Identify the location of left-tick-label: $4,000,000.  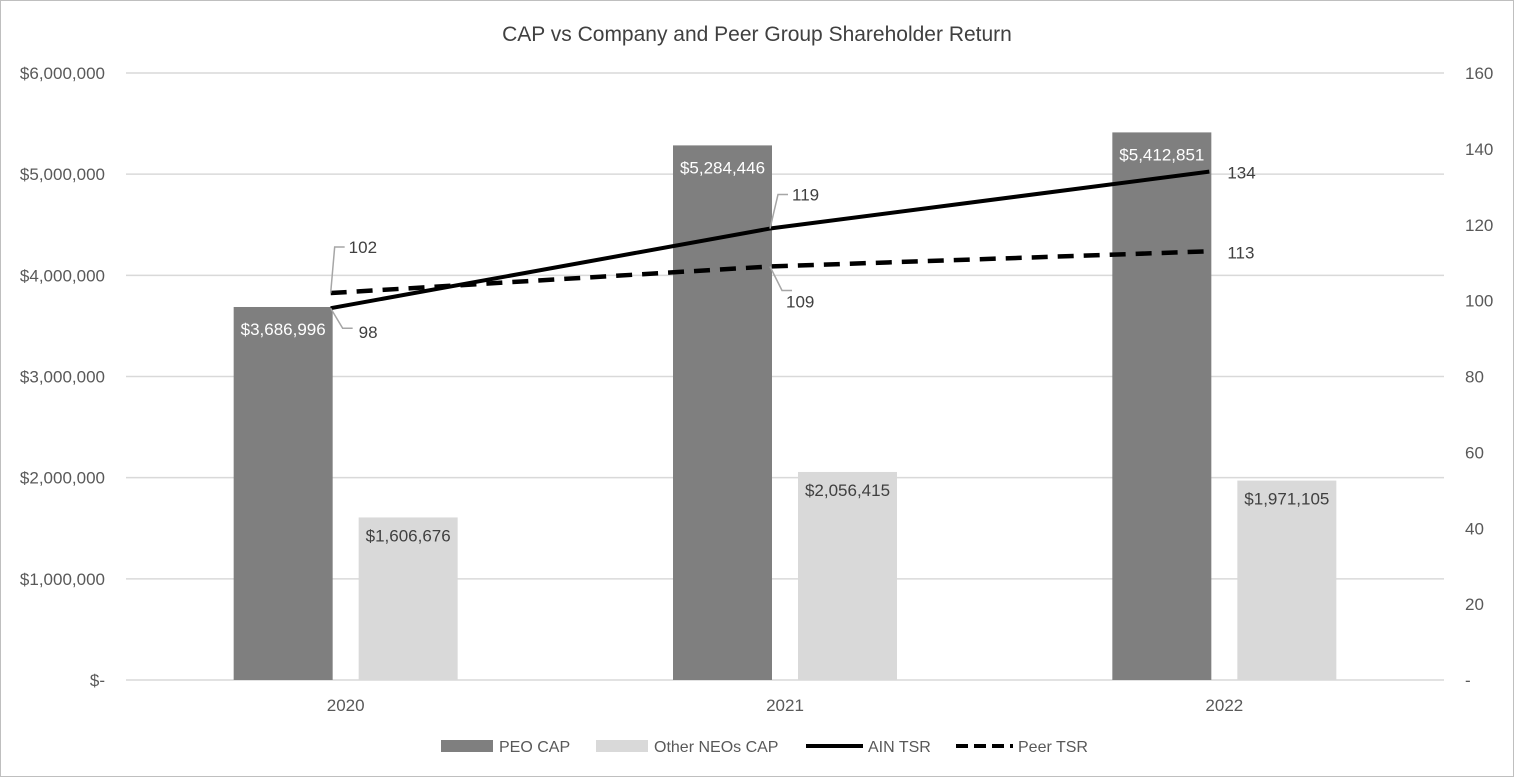
(62, 275).